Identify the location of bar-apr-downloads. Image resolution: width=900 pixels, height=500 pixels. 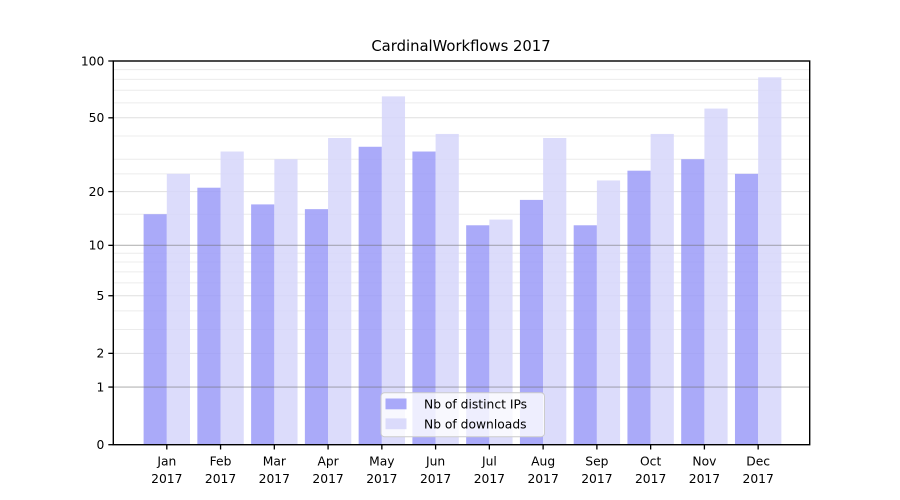
(340, 291).